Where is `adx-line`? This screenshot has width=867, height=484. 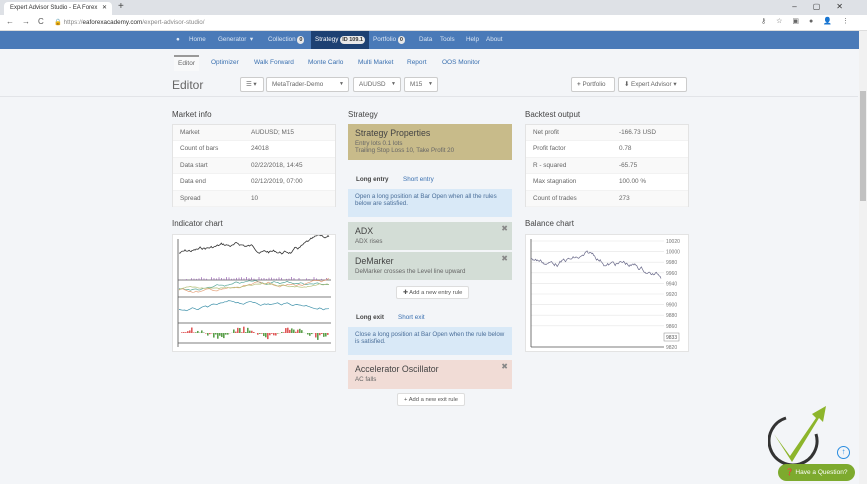 adx-line is located at coordinates (254, 306).